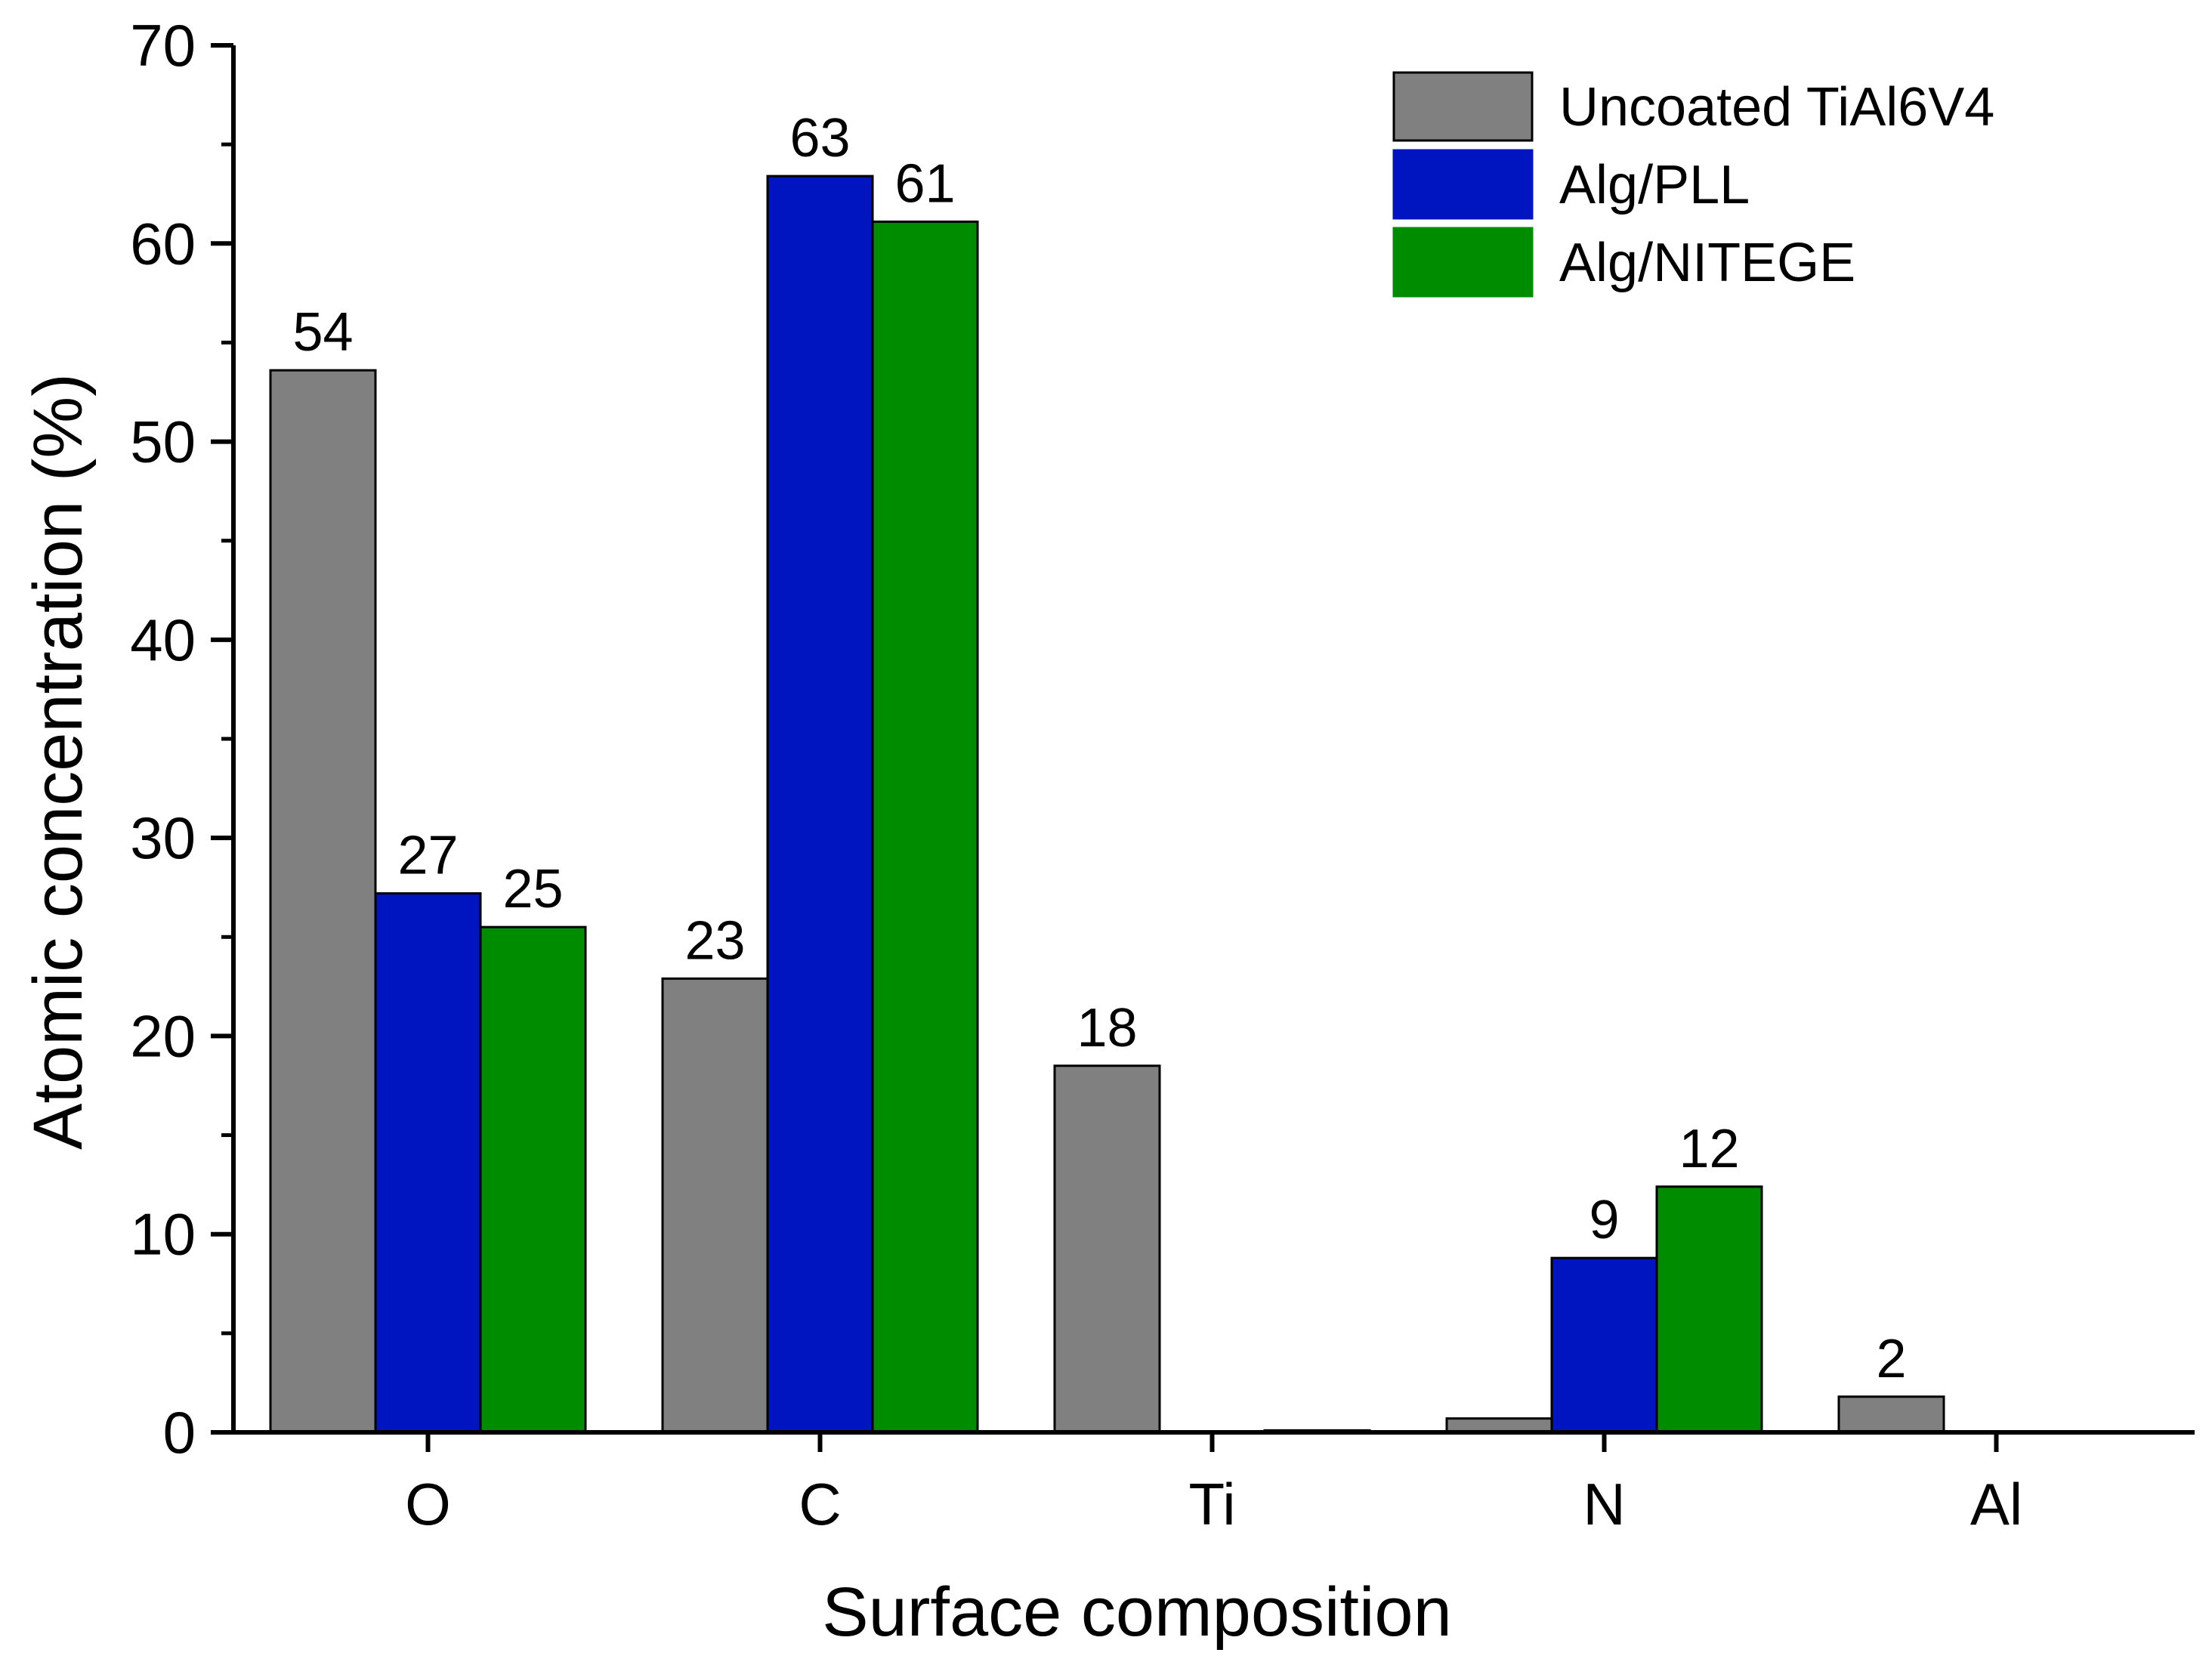 The image size is (2212, 1662). I want to click on legend-label-series-3: Alg/NITEGE, so click(1707, 263).